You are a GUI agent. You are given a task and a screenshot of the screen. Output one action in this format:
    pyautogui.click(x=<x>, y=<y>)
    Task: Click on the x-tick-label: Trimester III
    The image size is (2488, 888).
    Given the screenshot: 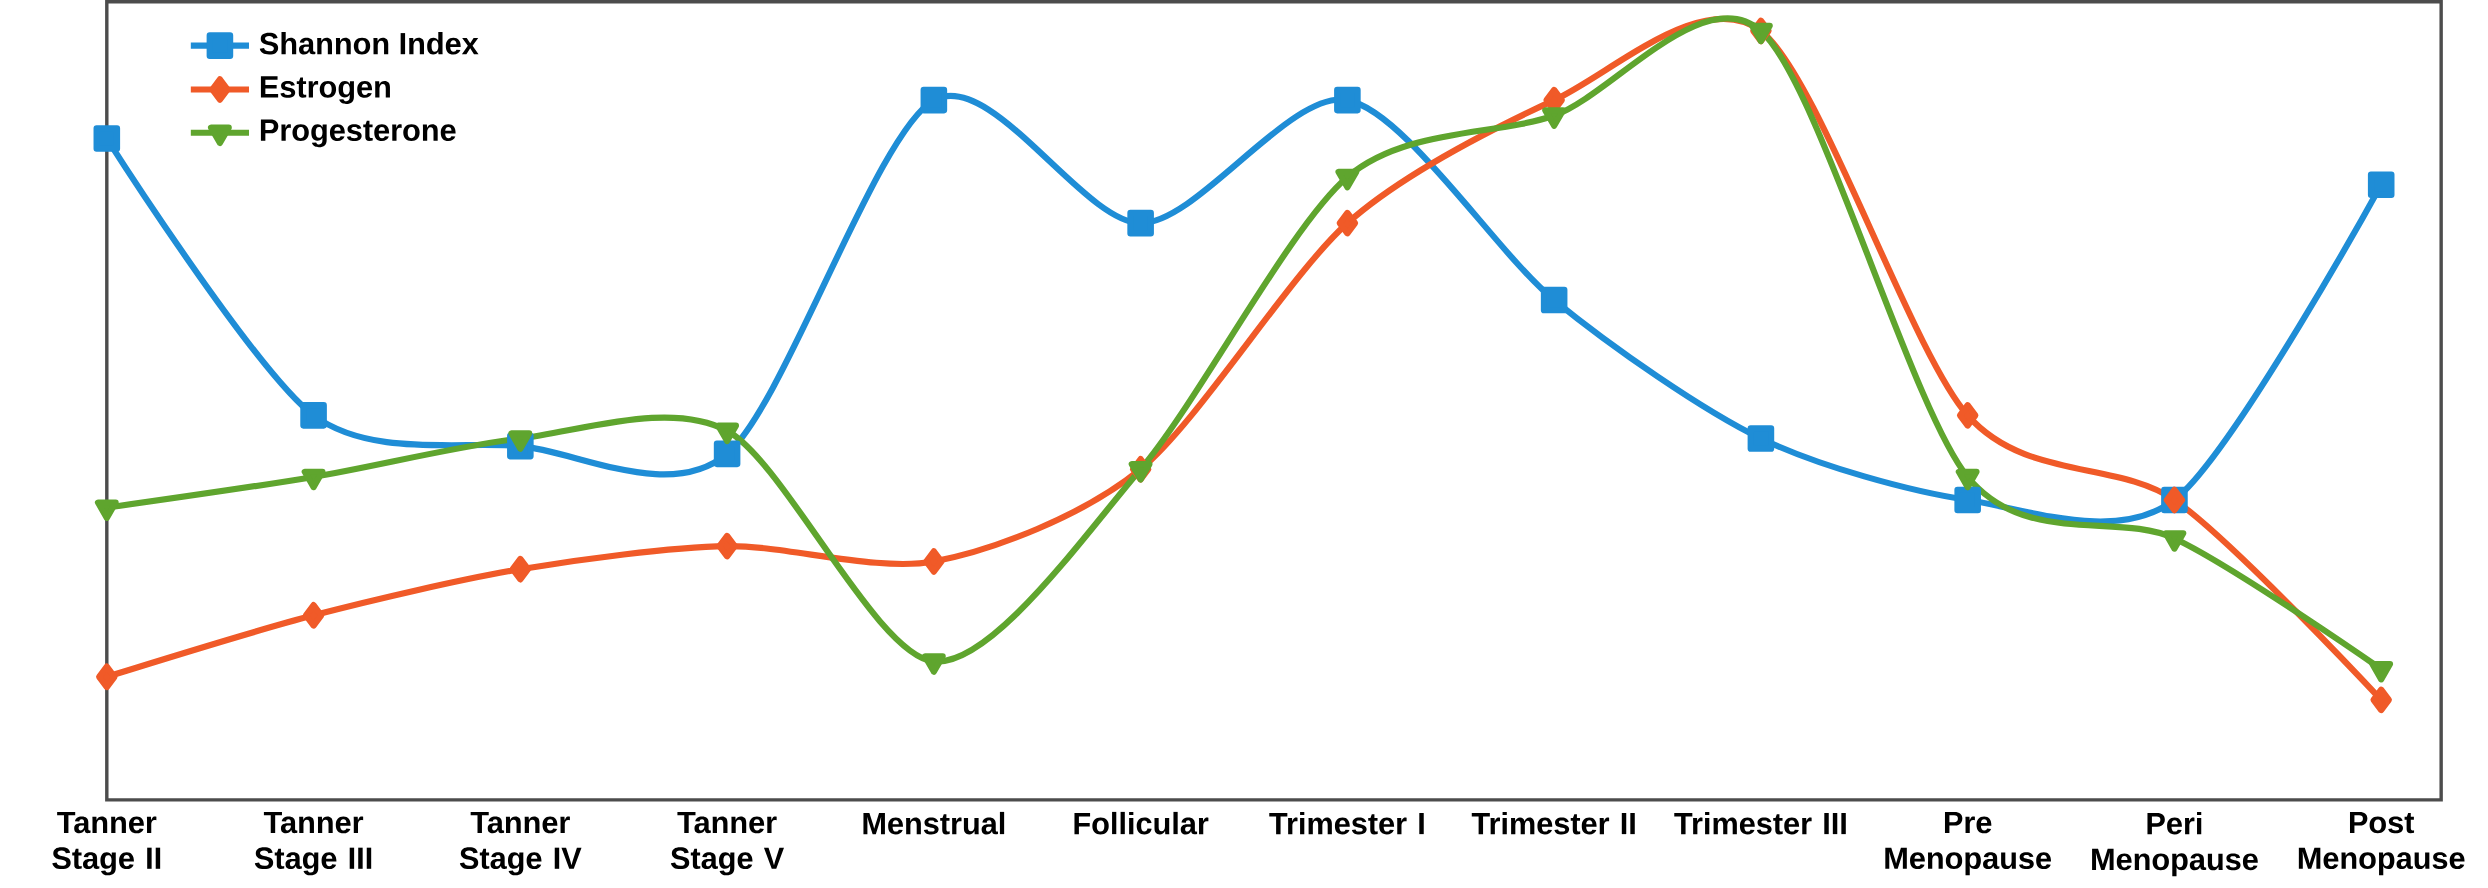 What is the action you would take?
    pyautogui.click(x=1760, y=823)
    